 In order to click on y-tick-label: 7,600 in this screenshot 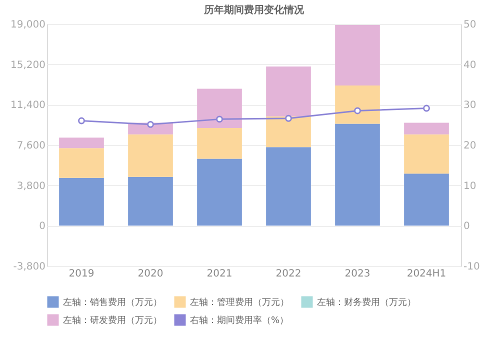, I will do `click(31, 146)`.